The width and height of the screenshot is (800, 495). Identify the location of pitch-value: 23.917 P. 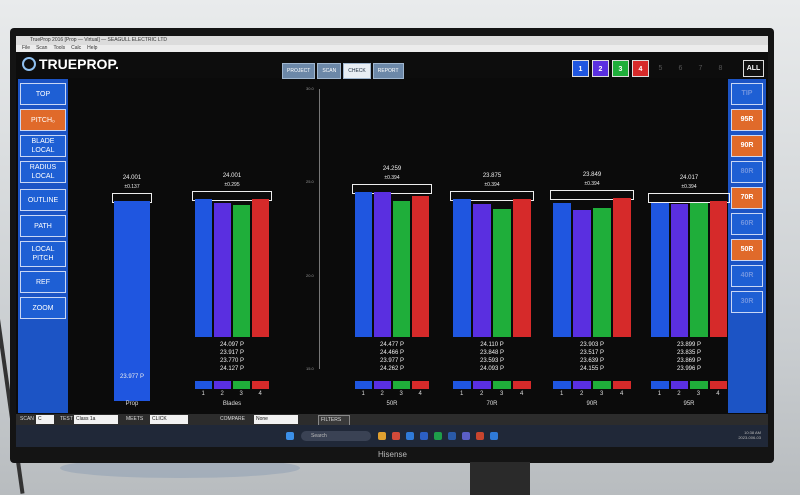
(232, 353).